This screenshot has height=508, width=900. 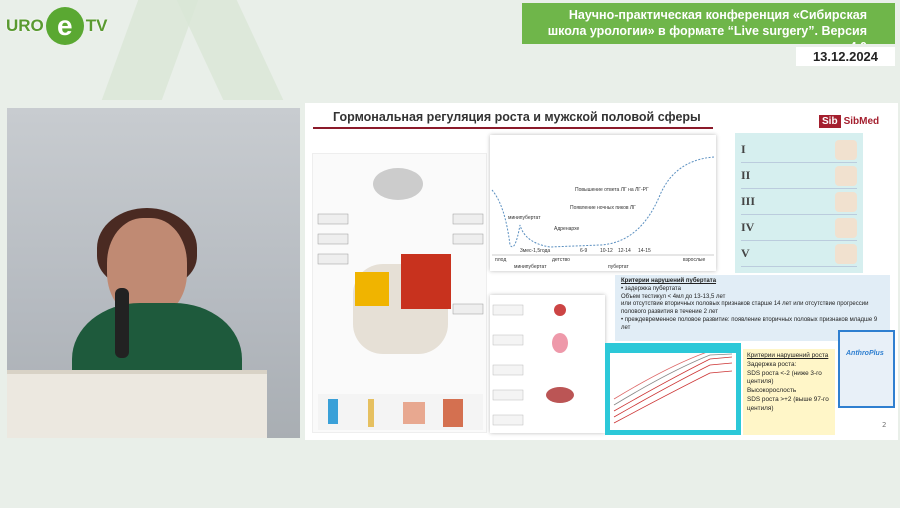 What do you see at coordinates (694, 260) in the screenshot?
I see `curve-label: взрослые` at bounding box center [694, 260].